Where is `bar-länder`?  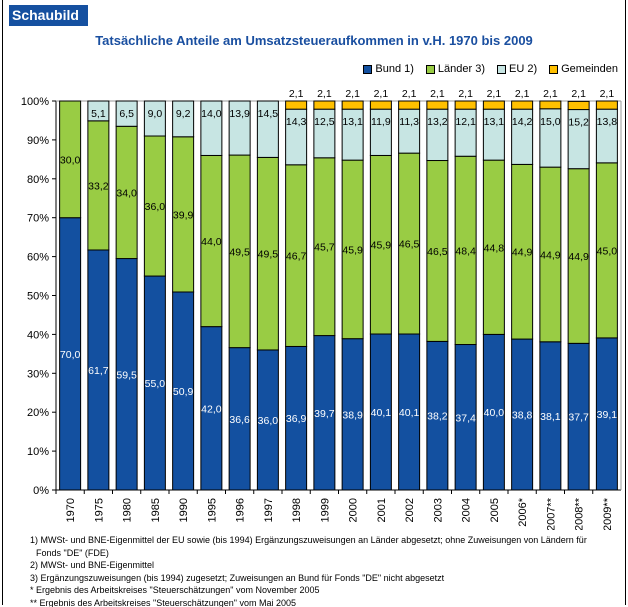
bar-länder is located at coordinates (70, 159).